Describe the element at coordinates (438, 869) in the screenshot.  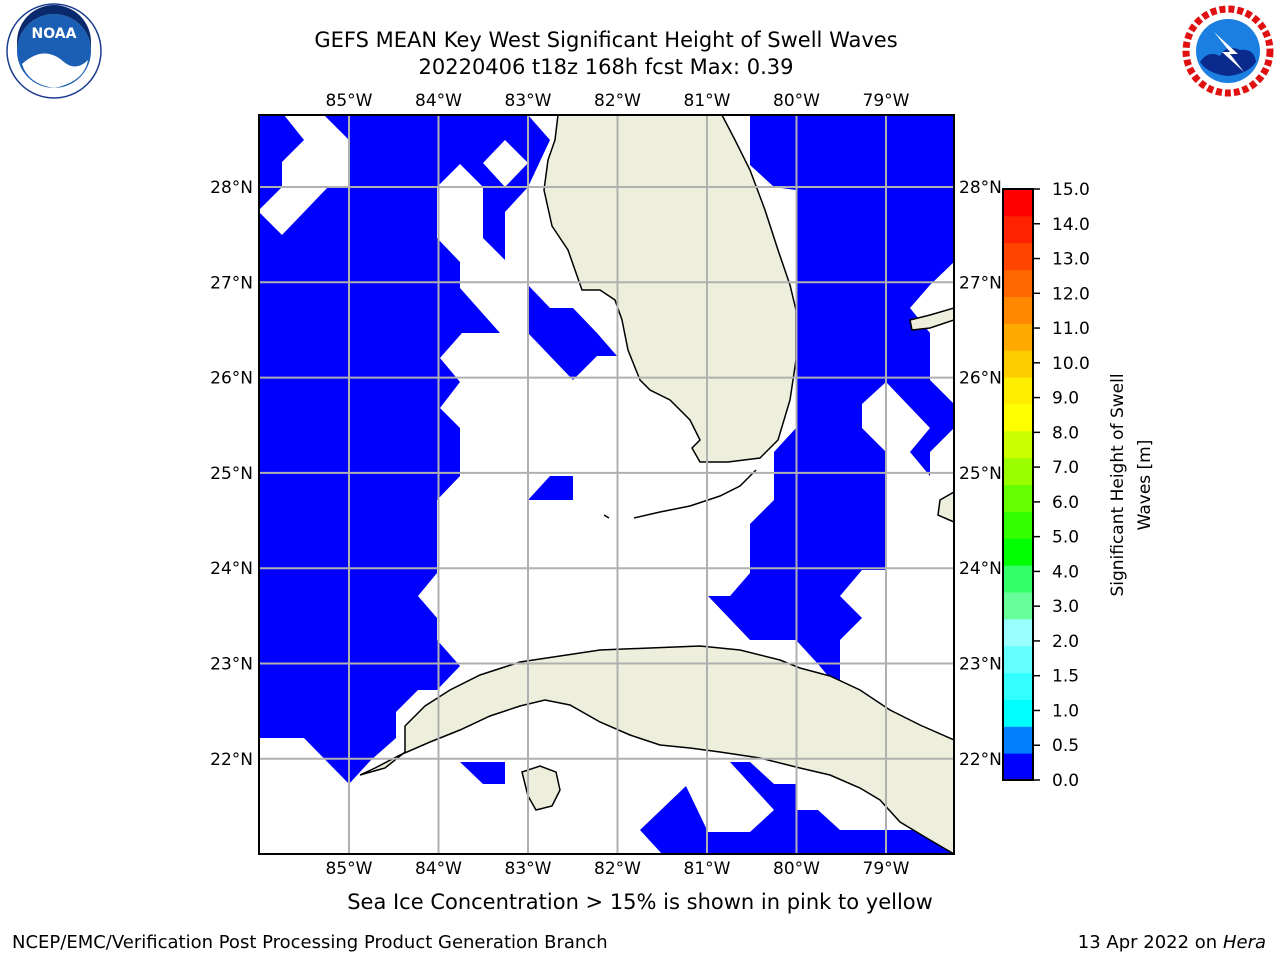
I see `lon-label-bottom: 84°W` at that location.